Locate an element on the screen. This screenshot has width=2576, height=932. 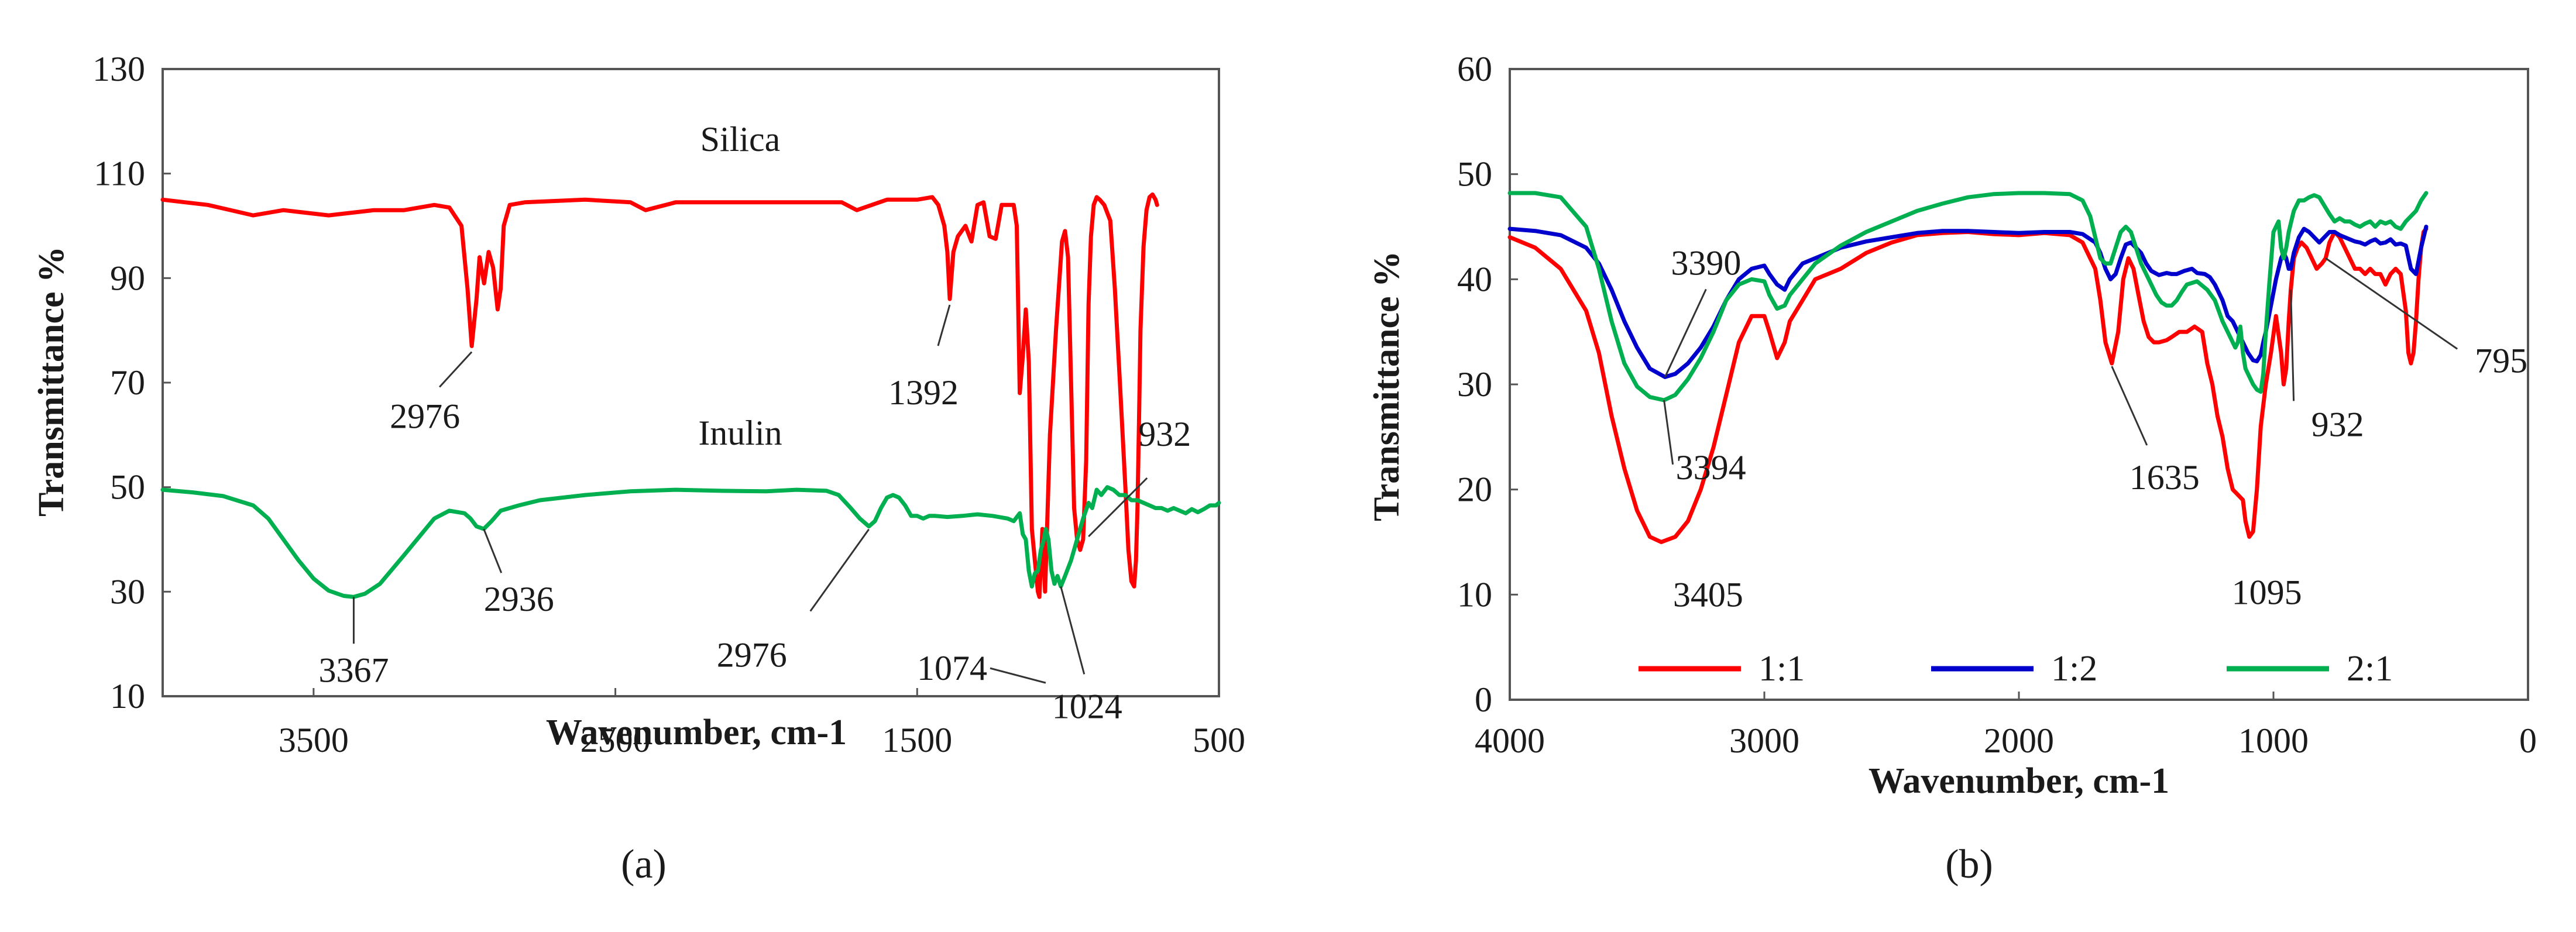
panel-a-y-ticks: 10 30 50 70 90 110 130 is located at coordinates (131, 383).